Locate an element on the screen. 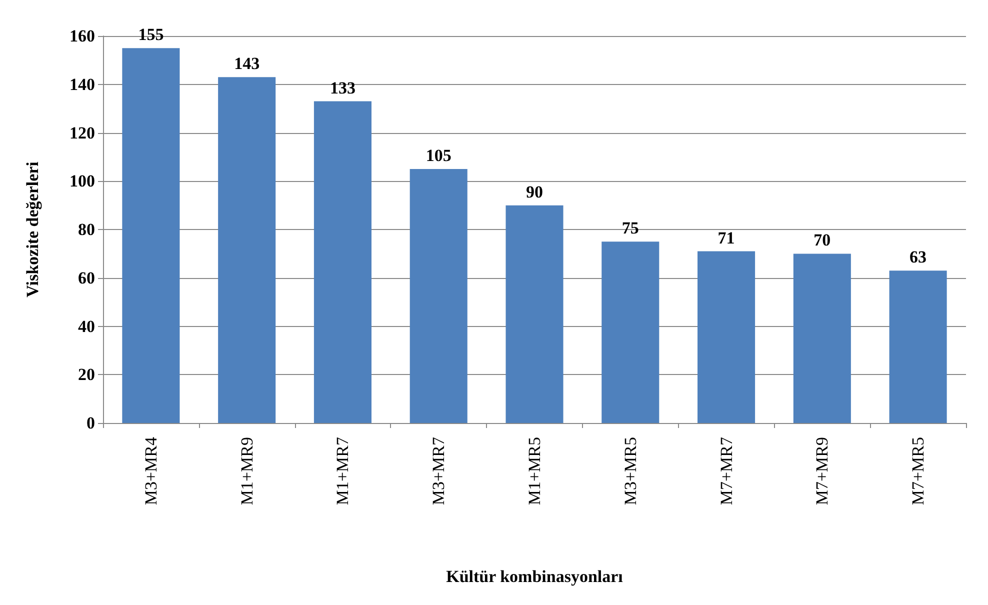 The image size is (988, 605). y-tick-label: 40 is located at coordinates (86, 326).